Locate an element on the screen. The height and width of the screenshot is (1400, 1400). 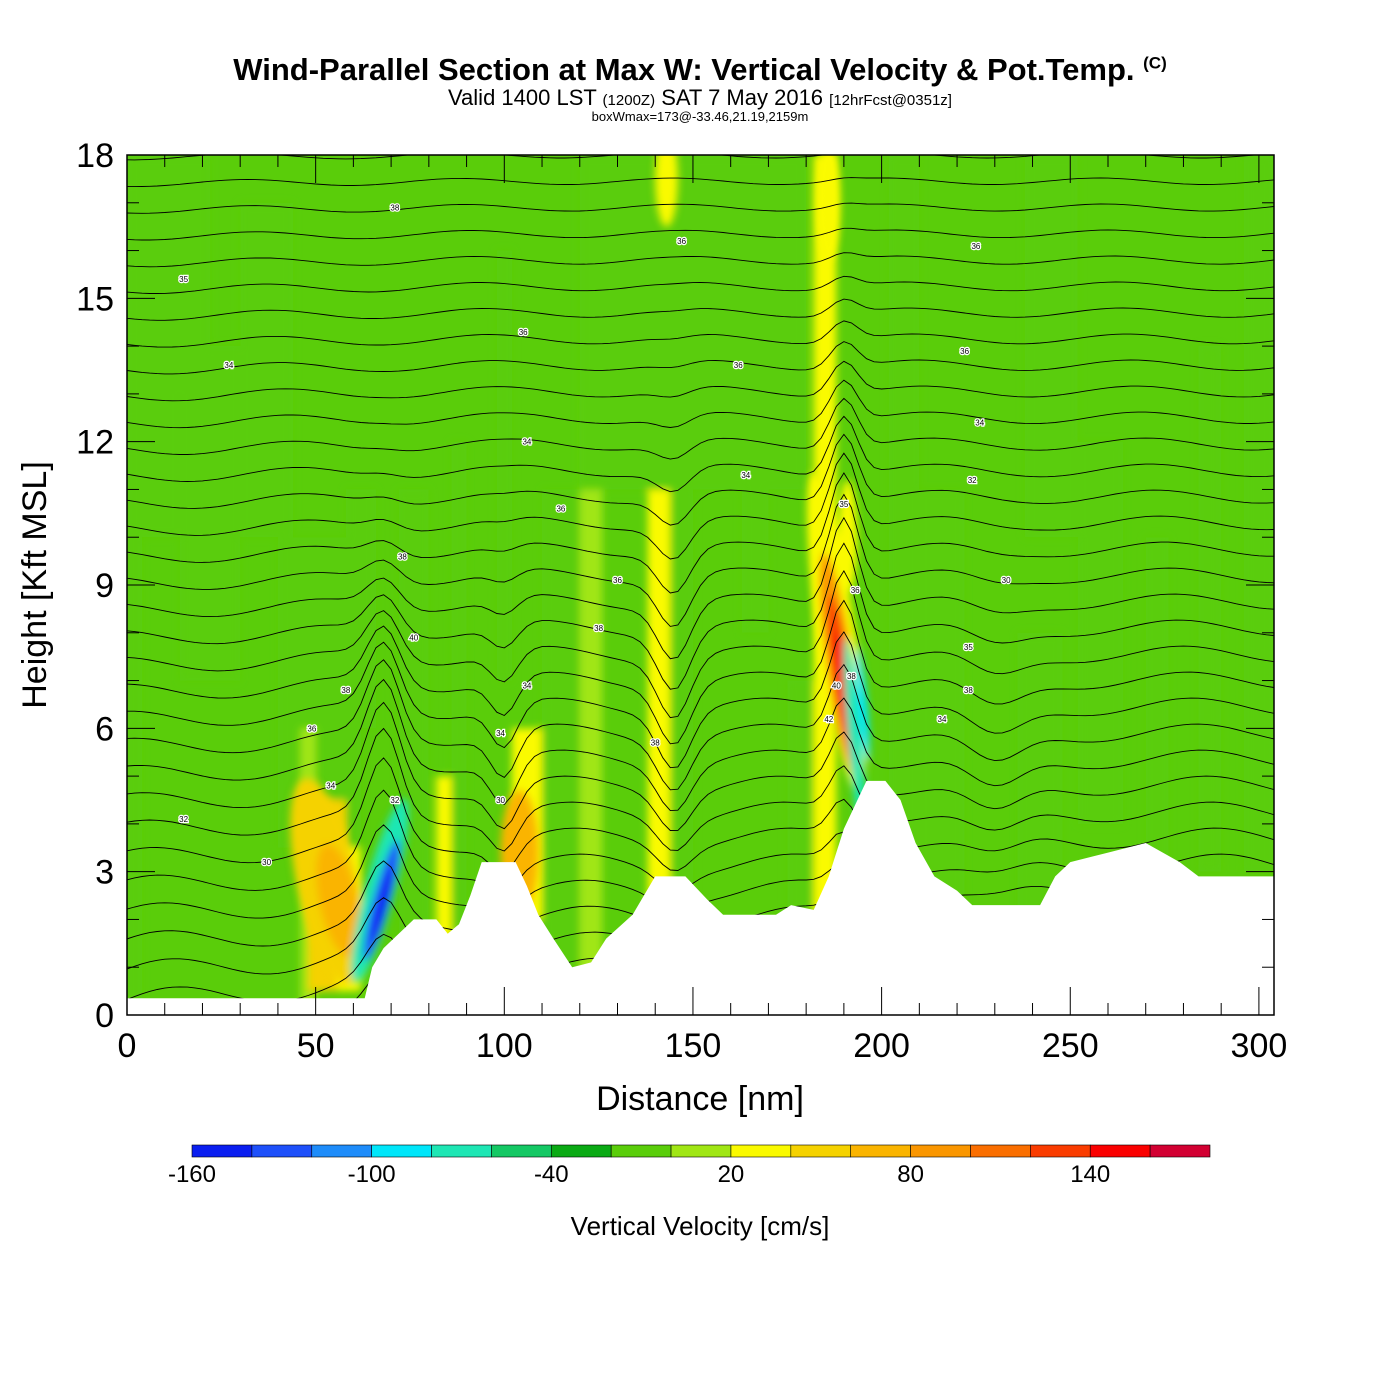
x-tick-label: 250 is located at coordinates (1070, 1046).